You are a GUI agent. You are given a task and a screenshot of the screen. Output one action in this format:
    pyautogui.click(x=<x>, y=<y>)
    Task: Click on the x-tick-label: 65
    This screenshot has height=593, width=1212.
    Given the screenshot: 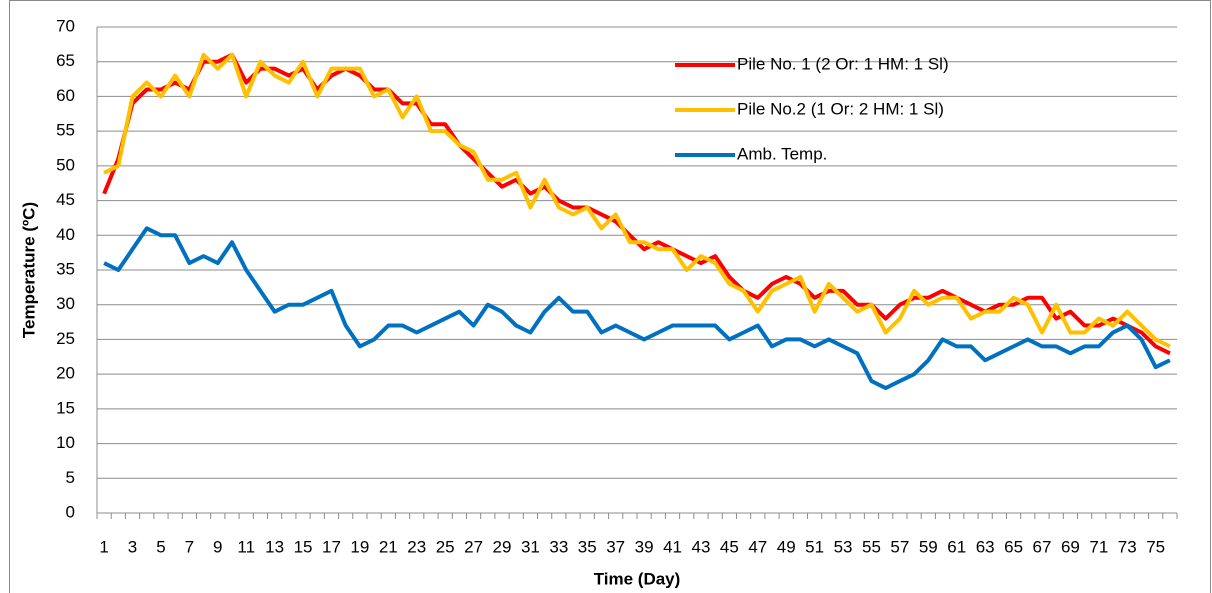 What is the action you would take?
    pyautogui.click(x=1013, y=546)
    